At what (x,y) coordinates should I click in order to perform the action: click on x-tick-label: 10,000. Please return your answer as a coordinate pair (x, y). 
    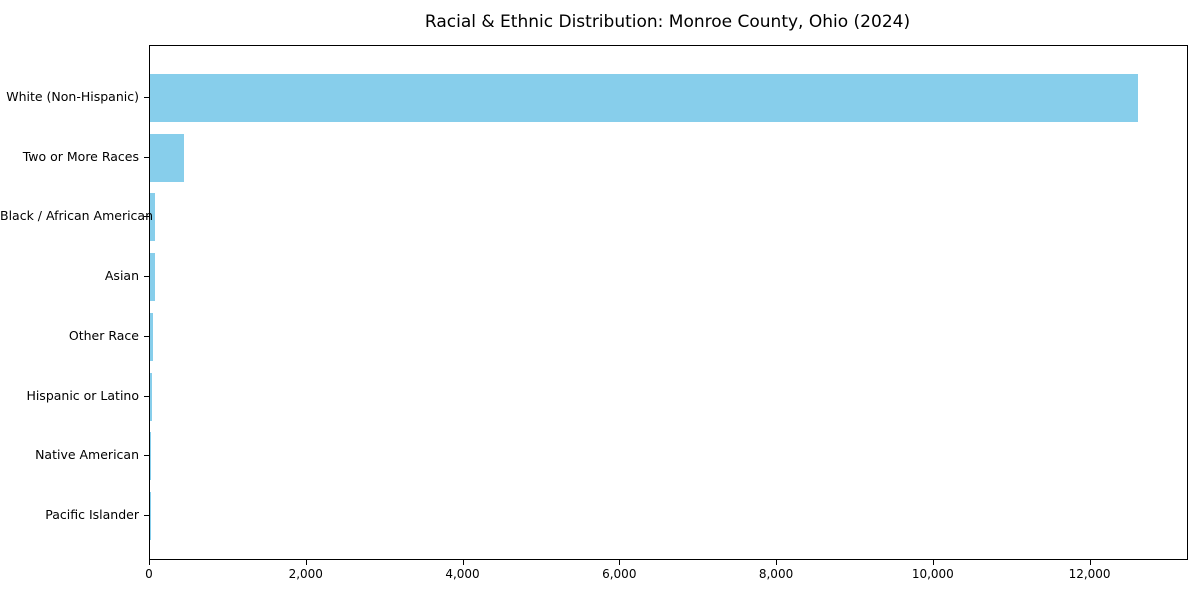
    Looking at the image, I should click on (932, 574).